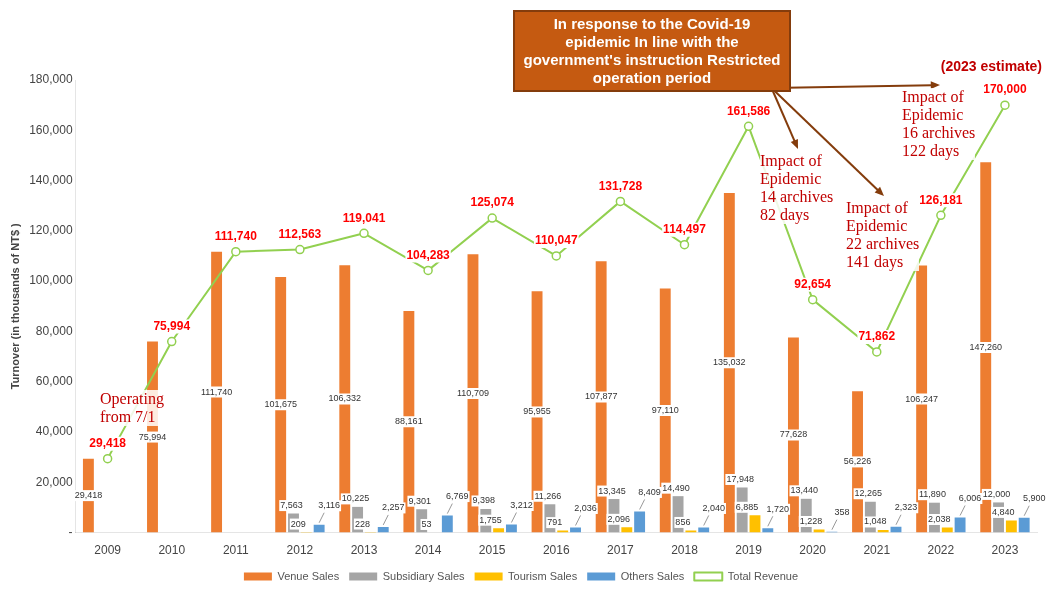 The height and width of the screenshot is (592, 1052). I want to click on data-label: 110,047, so click(556, 240).